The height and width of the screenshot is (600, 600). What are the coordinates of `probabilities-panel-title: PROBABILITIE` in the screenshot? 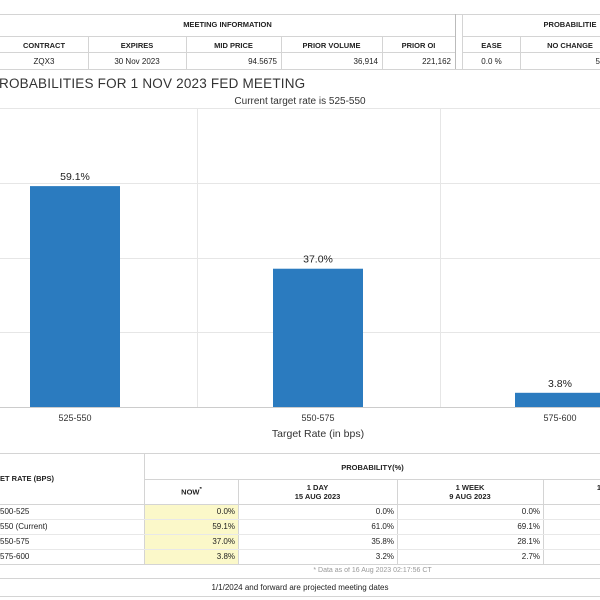 It's located at (570, 24).